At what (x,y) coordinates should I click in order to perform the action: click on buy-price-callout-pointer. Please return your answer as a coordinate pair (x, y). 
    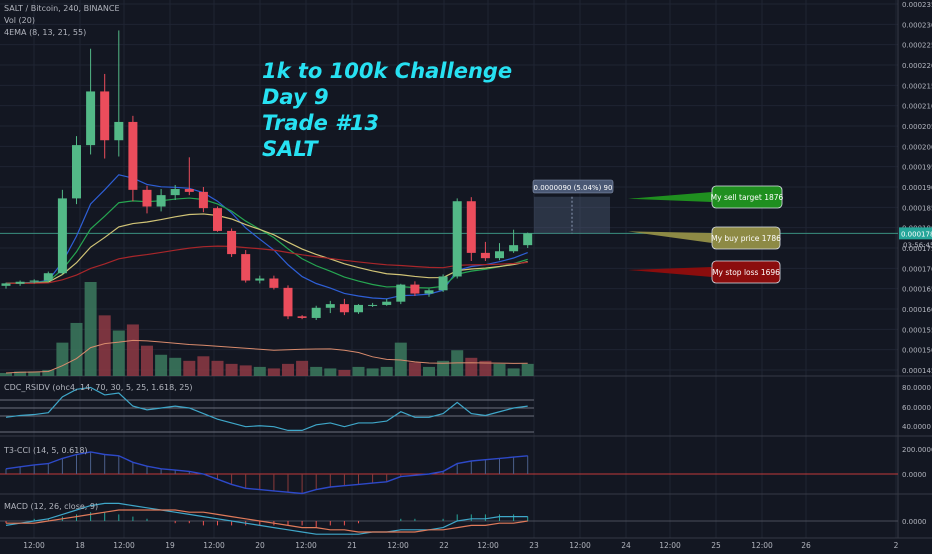
    Looking at the image, I should click on (670, 237).